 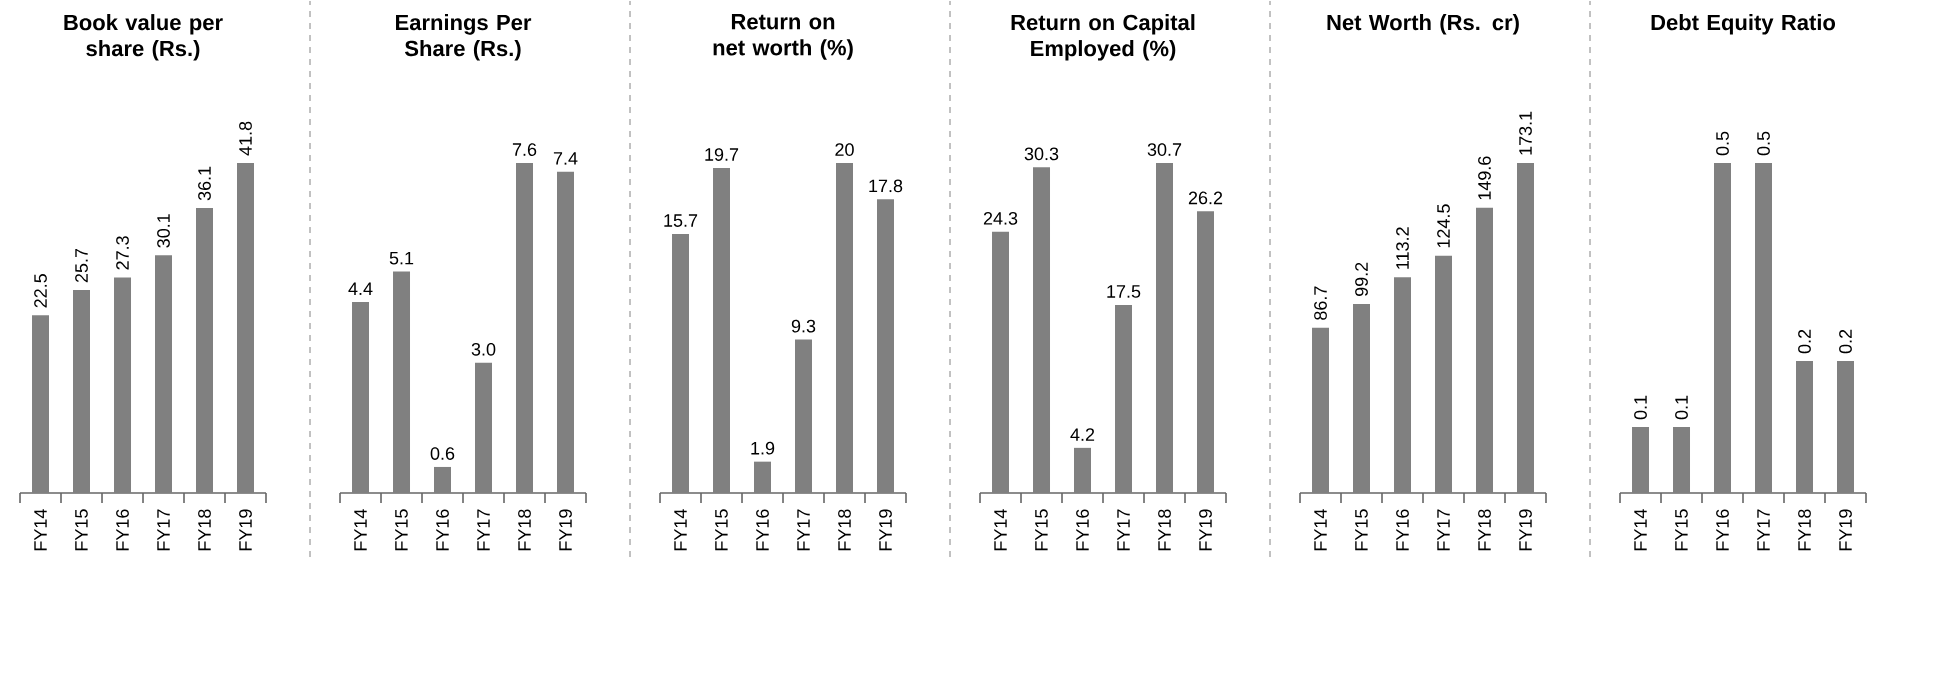 What do you see at coordinates (122, 253) in the screenshot?
I see `data-label: 27.3` at bounding box center [122, 253].